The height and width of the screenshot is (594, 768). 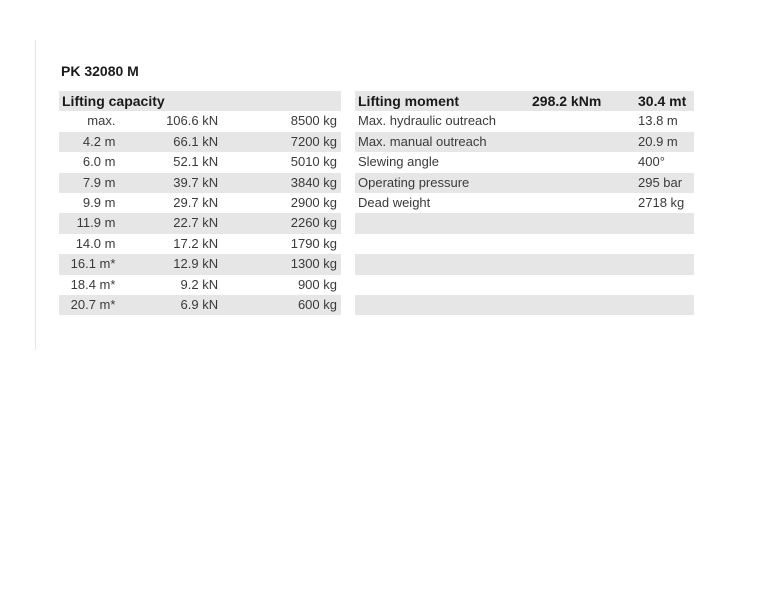 What do you see at coordinates (662, 101) in the screenshot?
I see `lifting-moment-mt: 30.4 mt` at bounding box center [662, 101].